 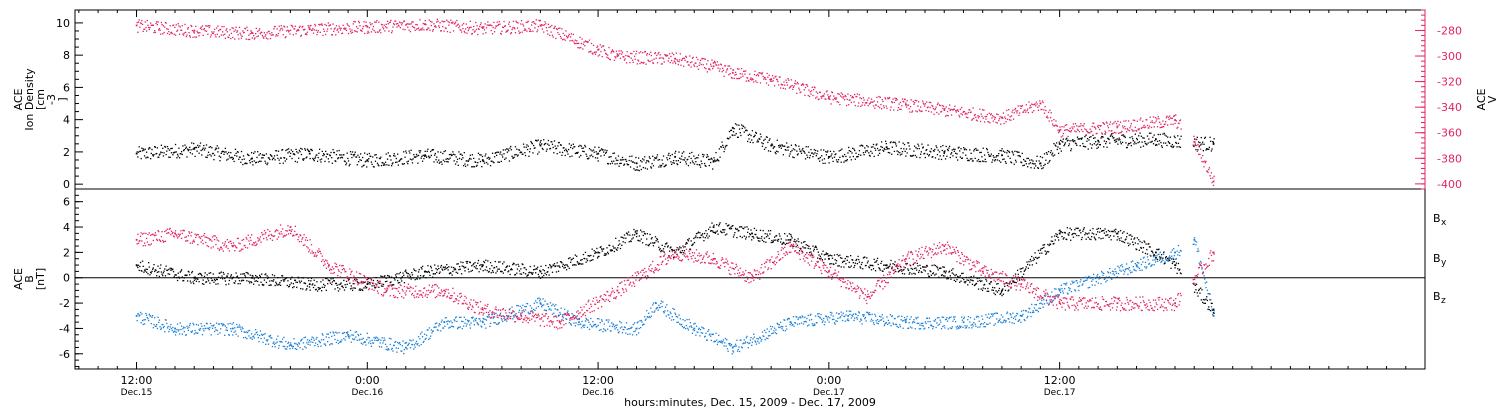 I want to click on left-y-tick-label-1: 2, so click(x=66, y=152).